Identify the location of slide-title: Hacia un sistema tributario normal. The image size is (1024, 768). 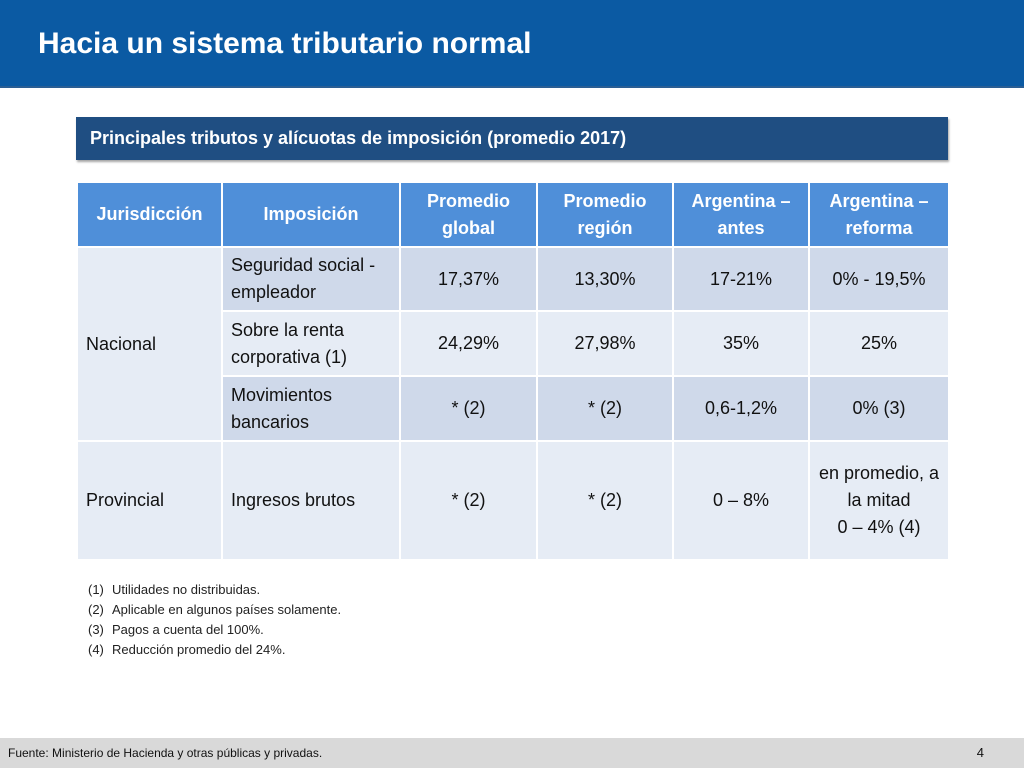
(285, 43).